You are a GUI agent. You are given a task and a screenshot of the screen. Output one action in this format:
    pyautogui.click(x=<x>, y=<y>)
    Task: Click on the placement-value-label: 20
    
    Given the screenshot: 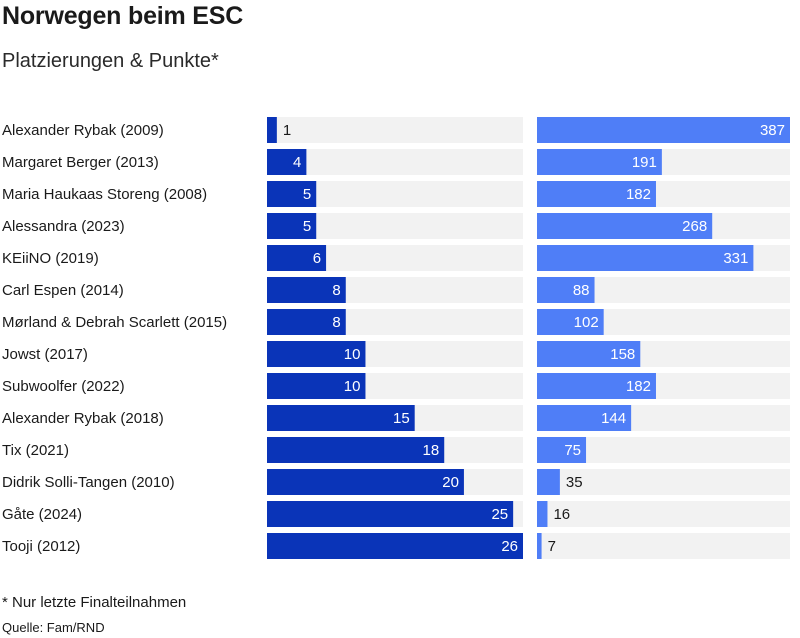 What is the action you would take?
    pyautogui.click(x=450, y=482)
    